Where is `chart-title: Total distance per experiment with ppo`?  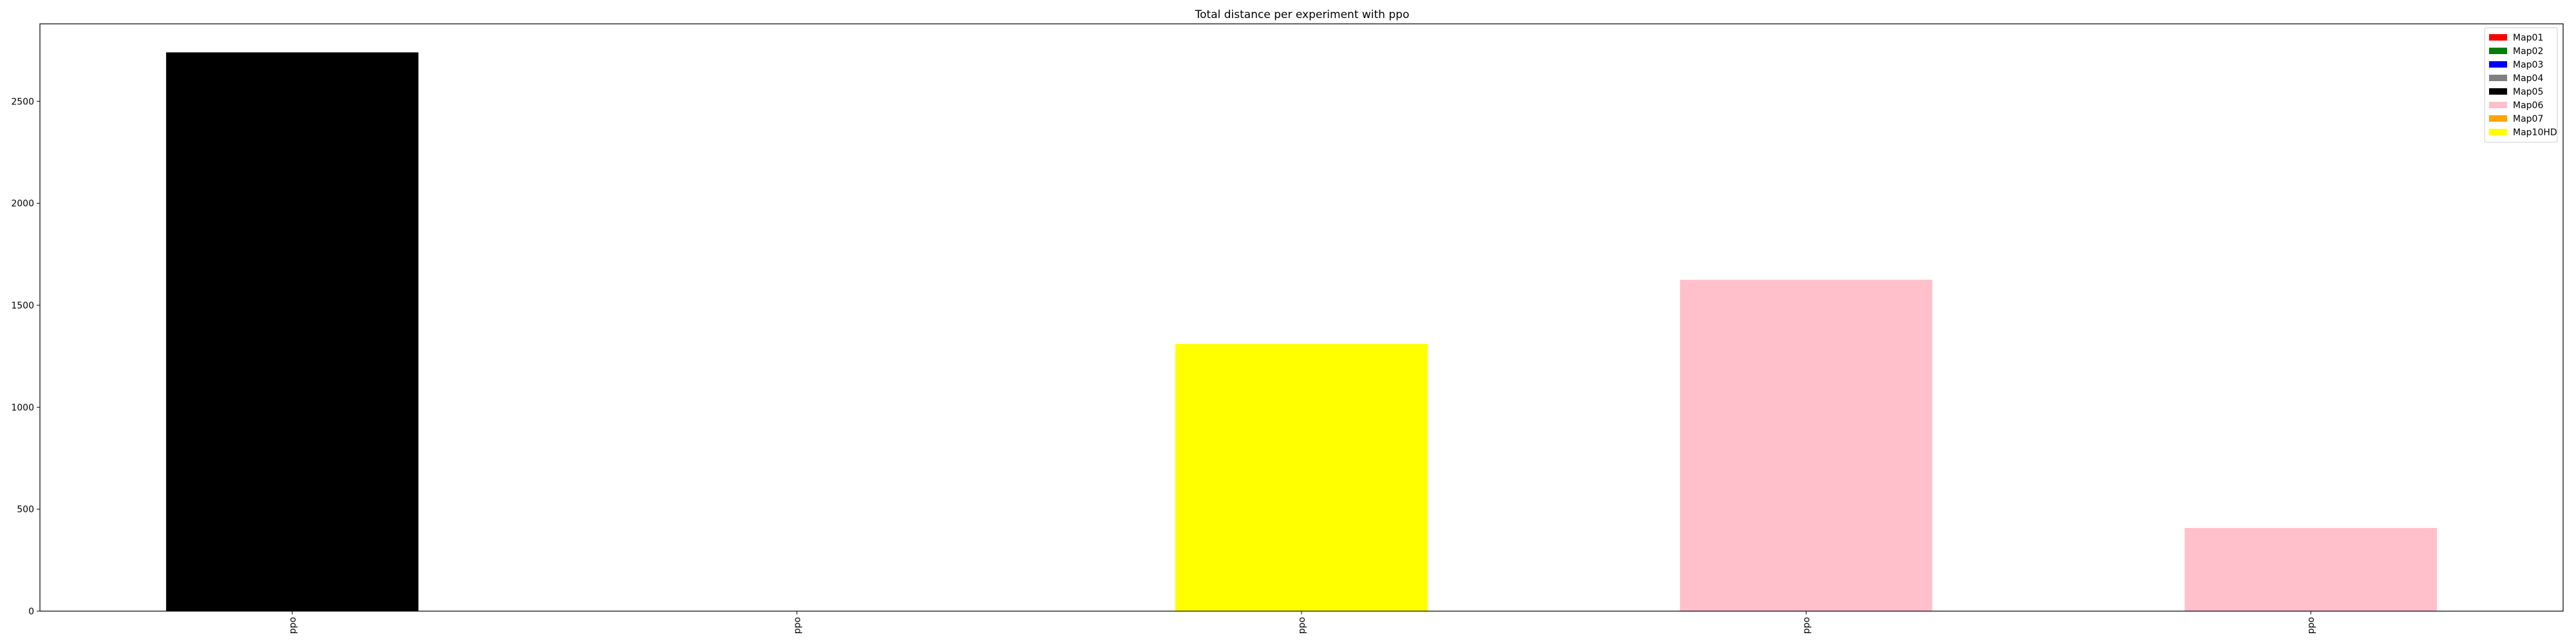 chart-title: Total distance per experiment with ppo is located at coordinates (1302, 14).